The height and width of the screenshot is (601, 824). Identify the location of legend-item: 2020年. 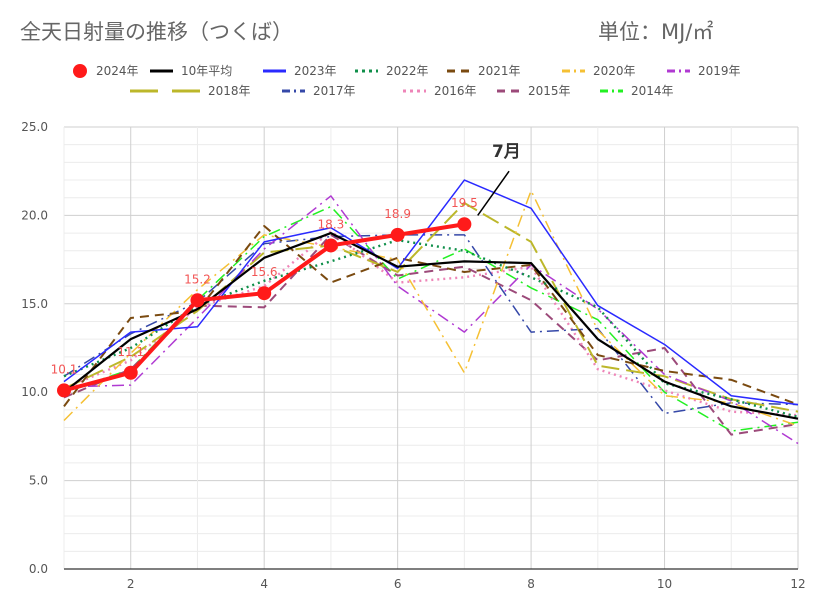
(599, 71).